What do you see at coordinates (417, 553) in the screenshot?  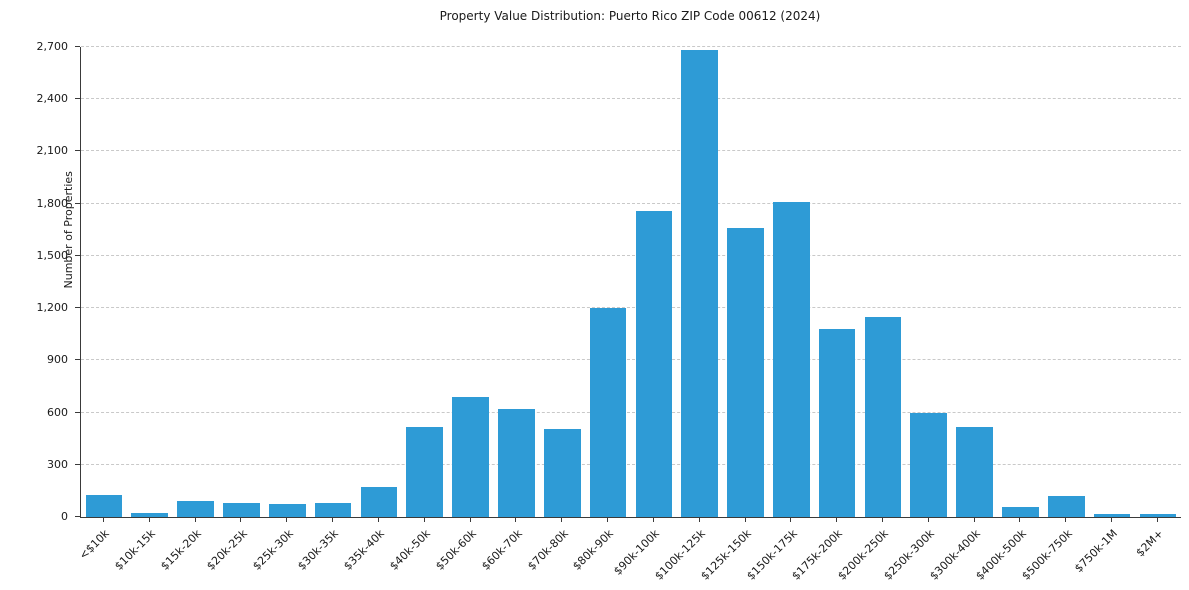 I see `x-label-slot: $40k-50k` at bounding box center [417, 553].